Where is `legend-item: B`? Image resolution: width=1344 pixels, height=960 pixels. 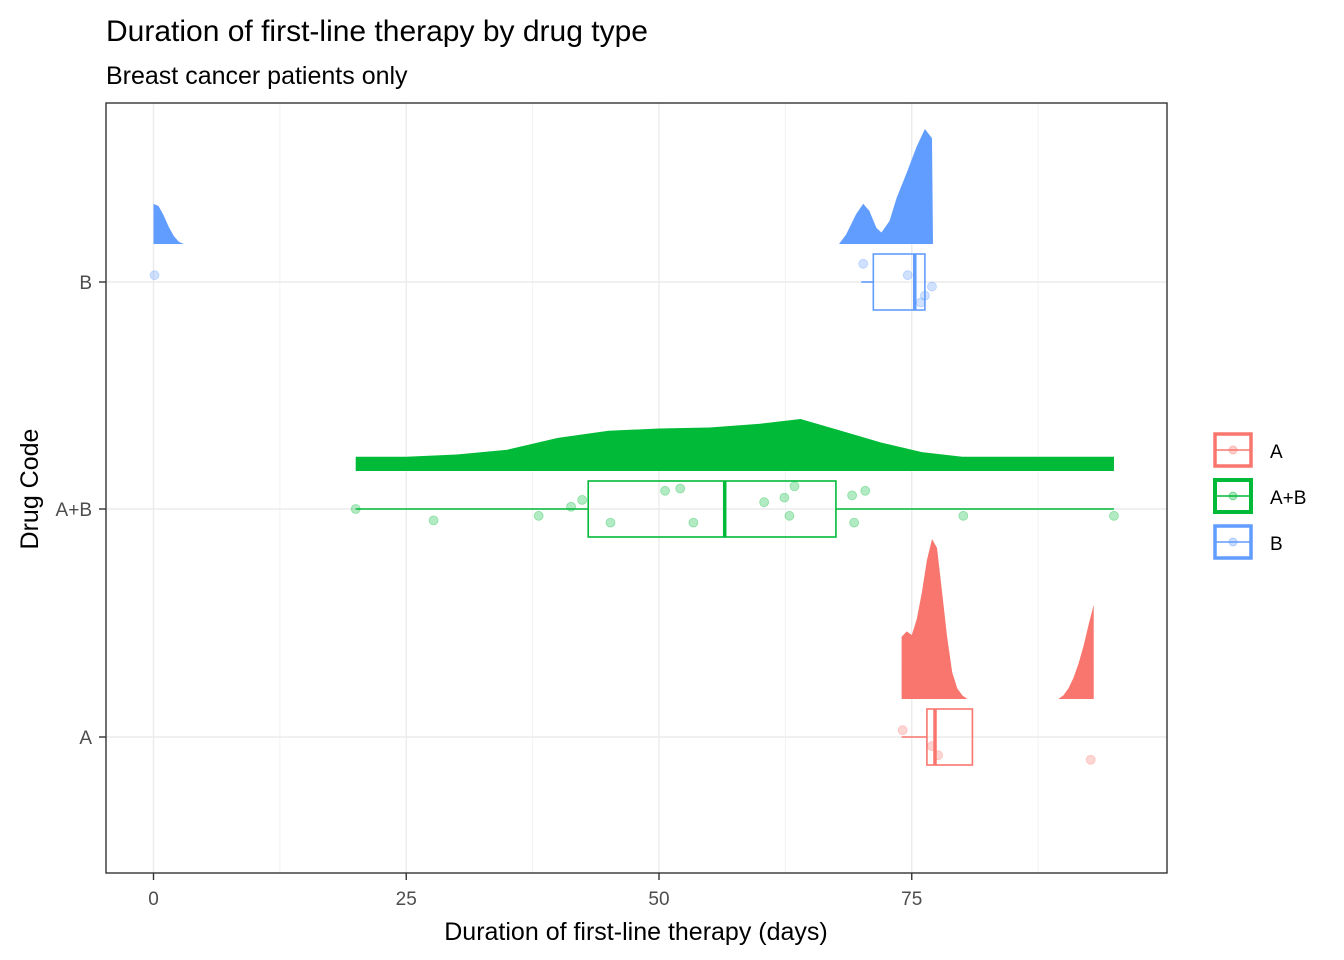
legend-item: B is located at coordinates (1248, 542).